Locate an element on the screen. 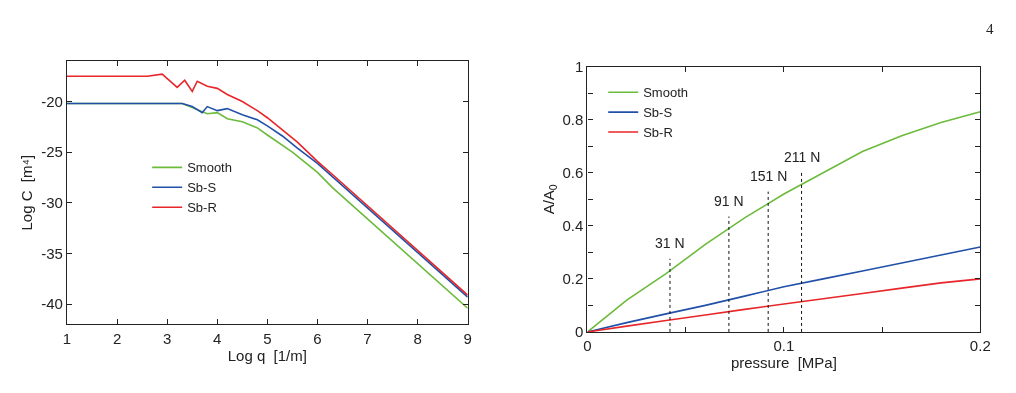  x-axis-title: pressure [MPa] is located at coordinates (783, 363).